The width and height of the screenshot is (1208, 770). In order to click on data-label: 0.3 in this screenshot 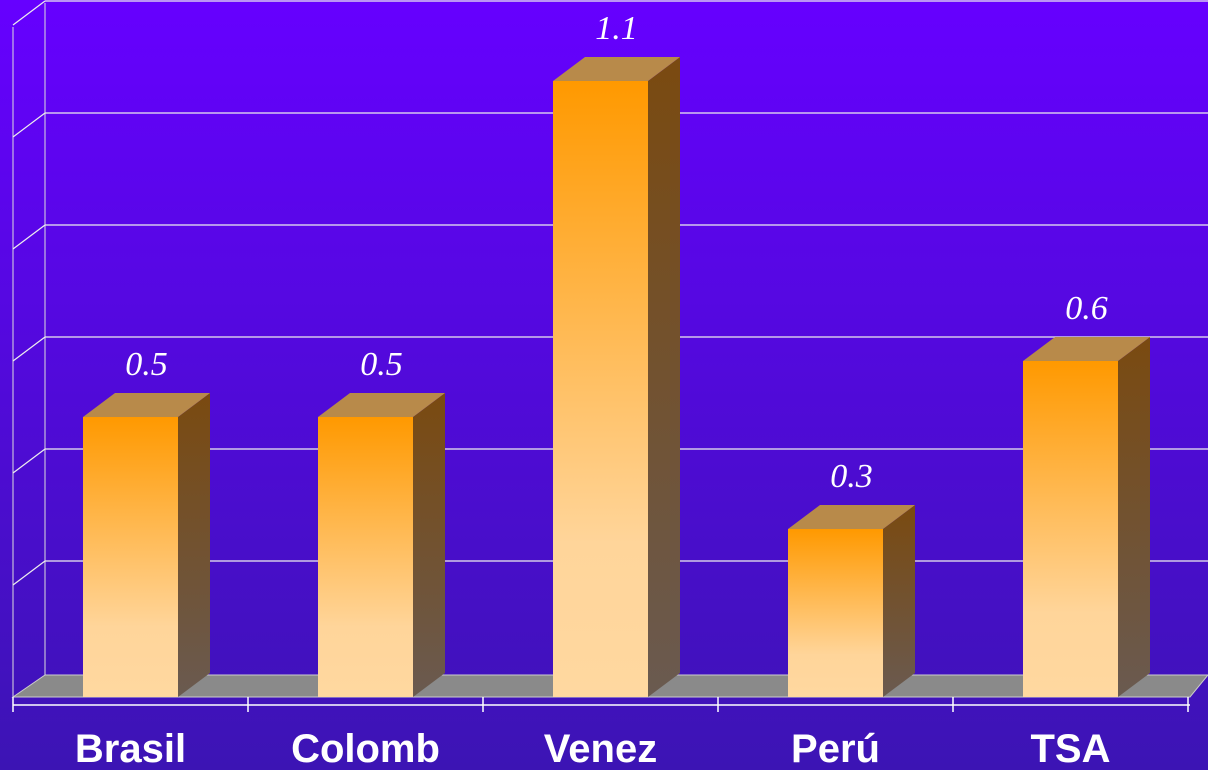, I will do `click(851, 476)`.